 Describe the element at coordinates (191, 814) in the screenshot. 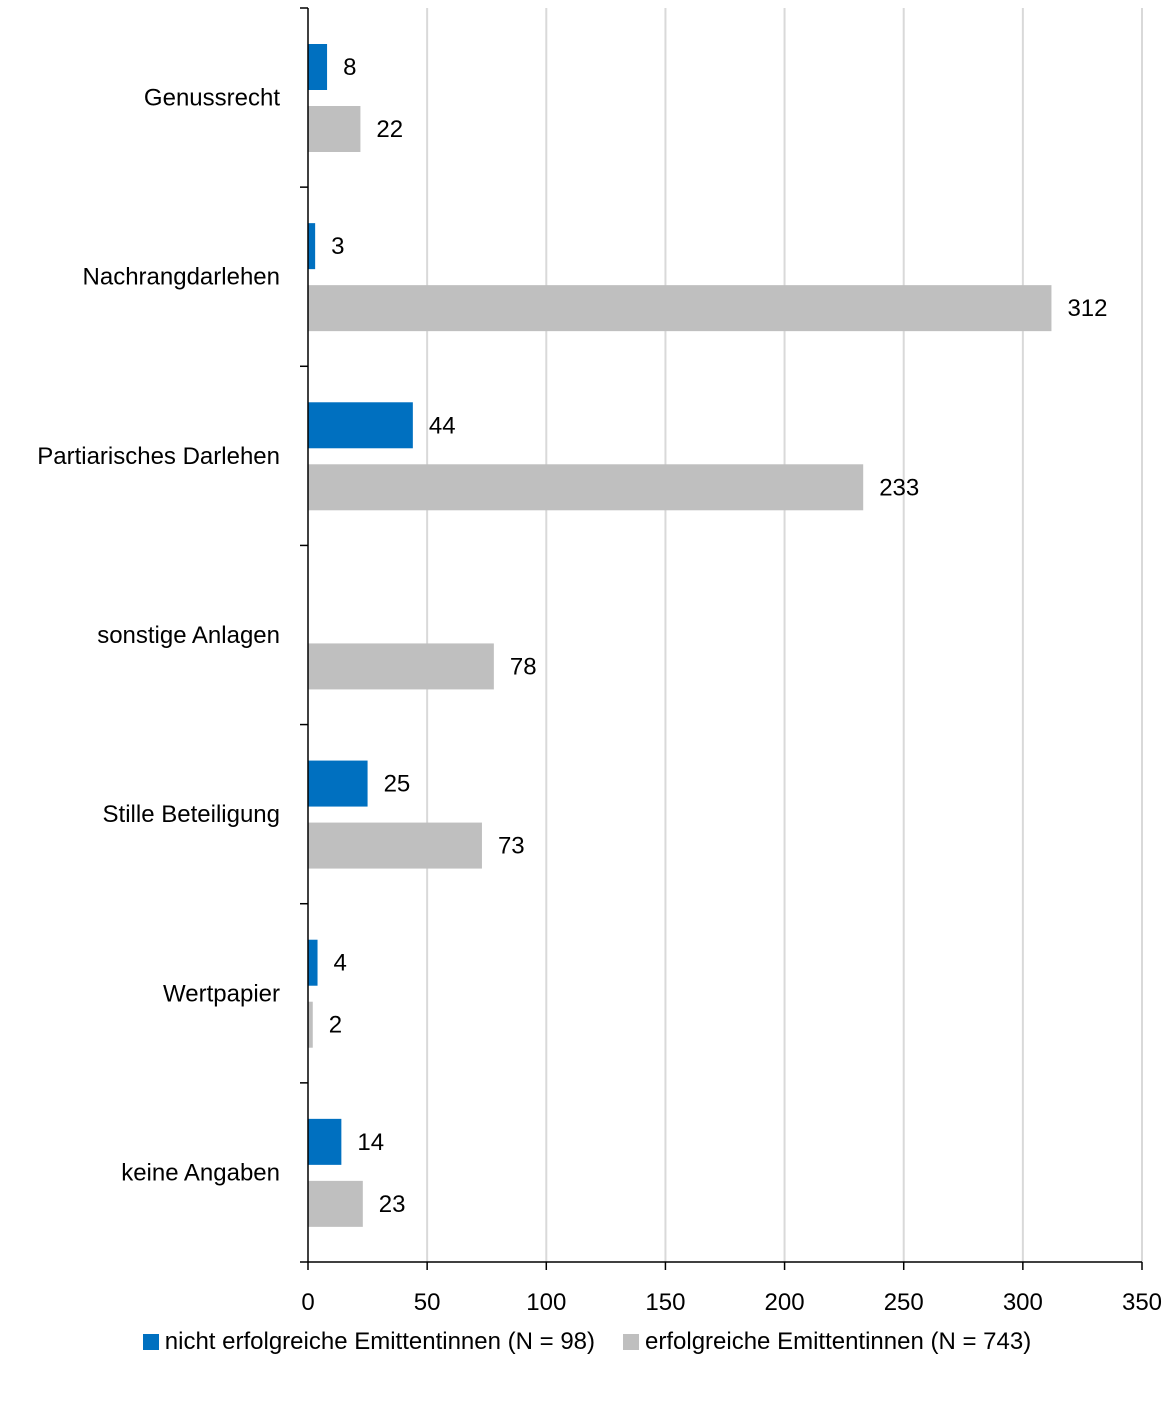

I see `category-label-4: Stille Beteiligung` at that location.